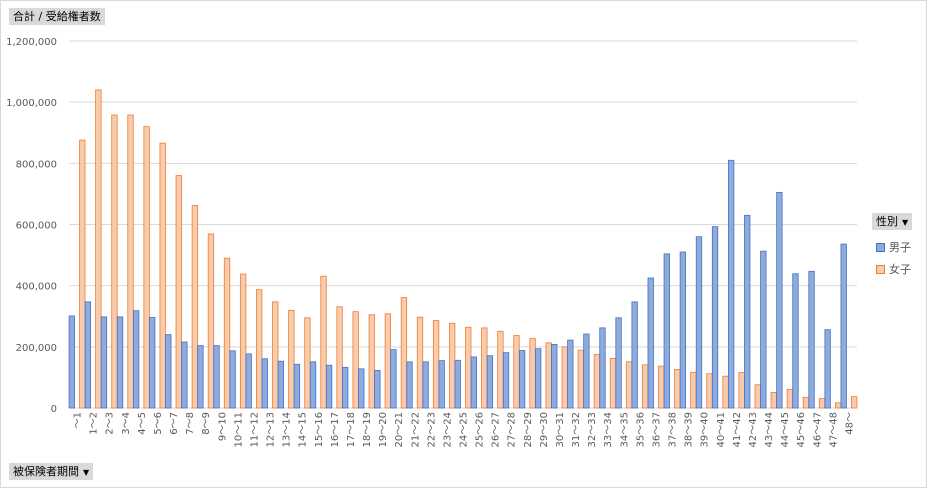 This screenshot has width=927, height=488. I want to click on x-tick-label: 4～5, so click(142, 423).